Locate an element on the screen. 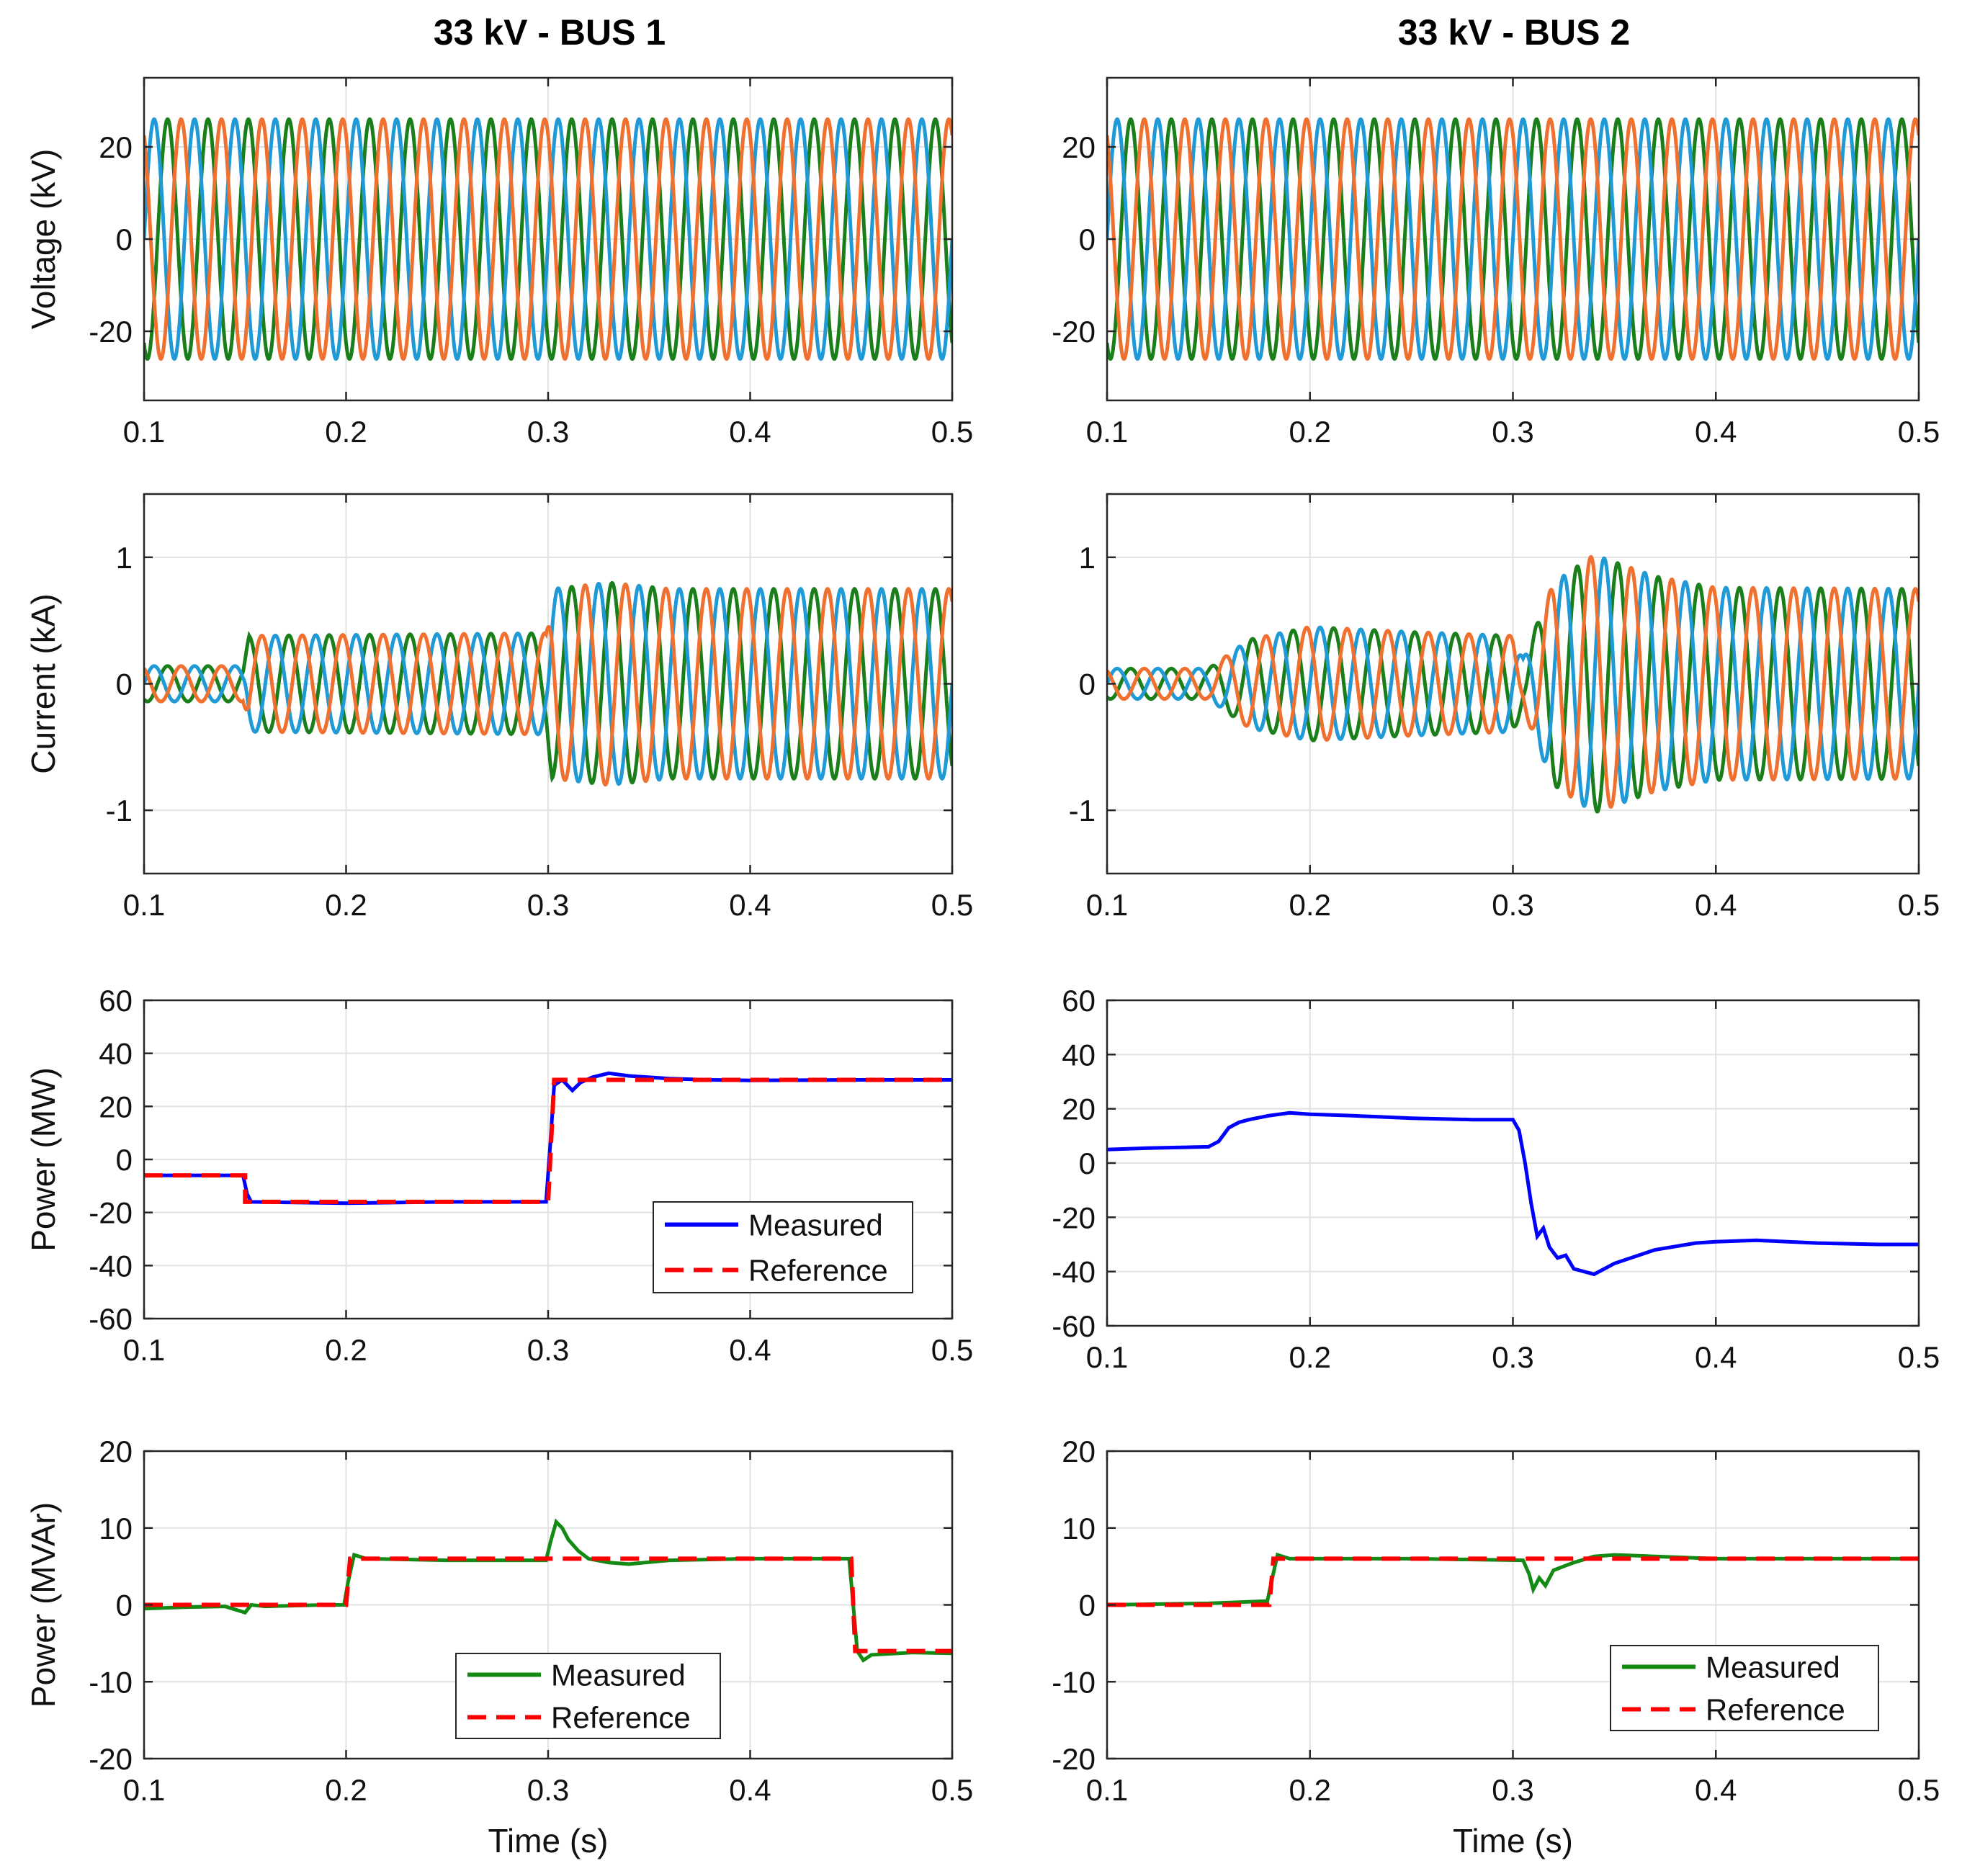  panel-p2: 0.1 0.2 0.3 0.4 0.5 -60 -40 -20 0 20 40 60 is located at coordinates (1496, 1179).